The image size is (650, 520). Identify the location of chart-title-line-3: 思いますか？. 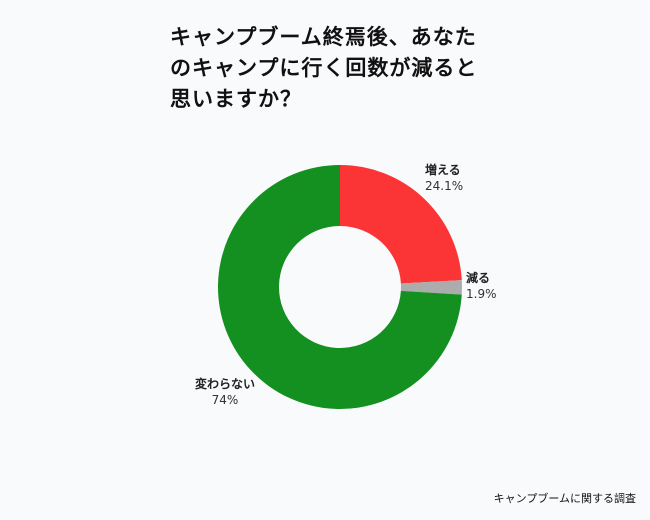
(236, 99).